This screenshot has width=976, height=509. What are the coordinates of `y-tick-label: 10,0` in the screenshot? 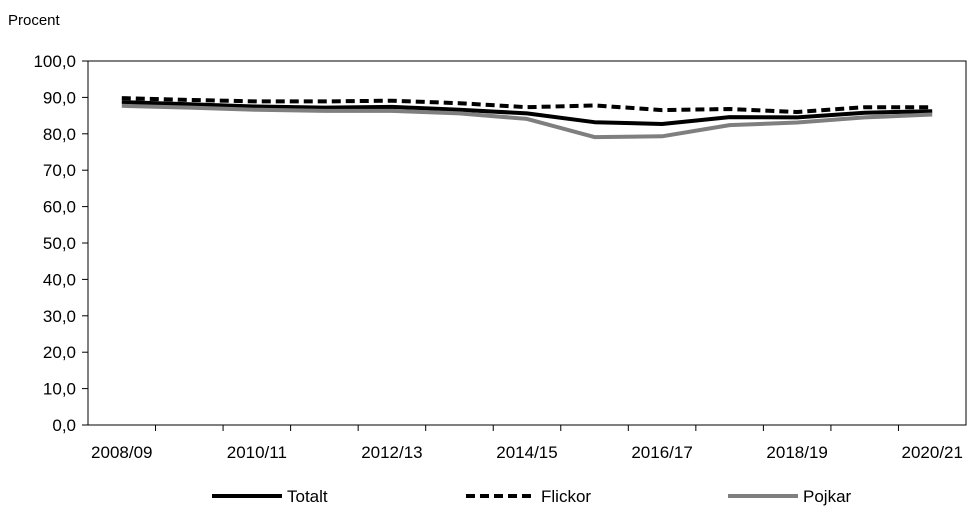 It's located at (59, 389).